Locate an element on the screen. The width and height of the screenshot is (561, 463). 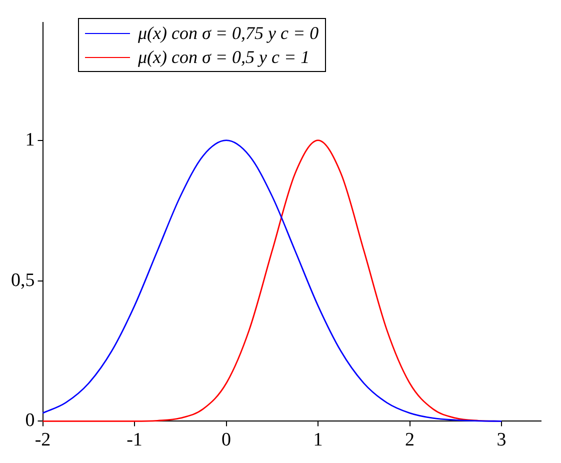
y-tick-label: 1 is located at coordinates (30, 139).